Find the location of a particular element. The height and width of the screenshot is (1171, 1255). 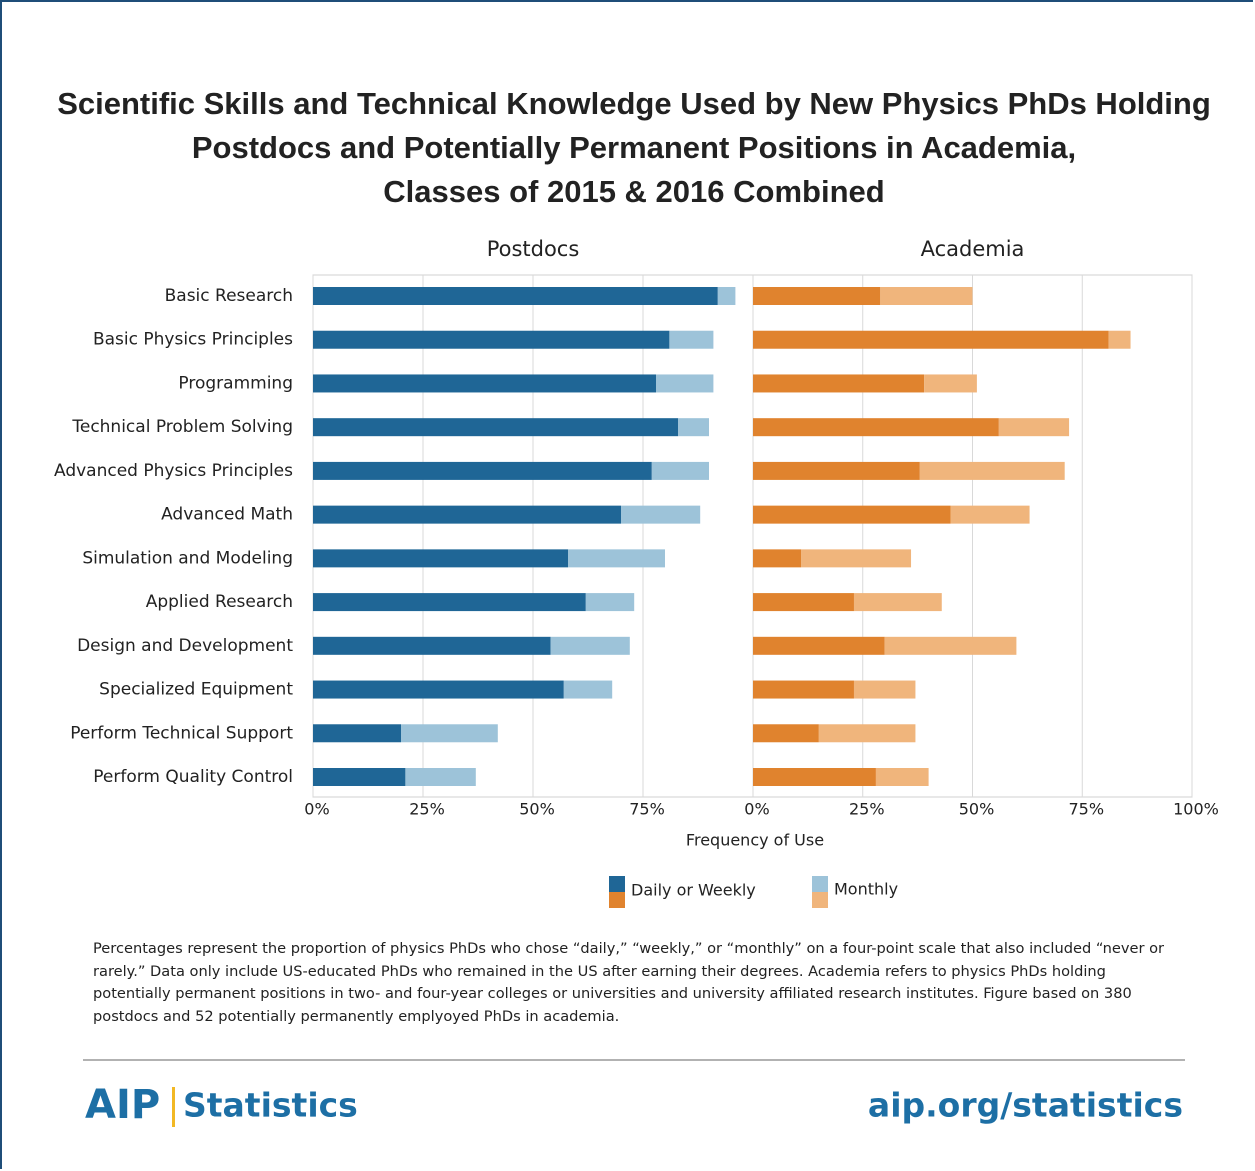

logo: AIP is located at coordinates (122, 1105).